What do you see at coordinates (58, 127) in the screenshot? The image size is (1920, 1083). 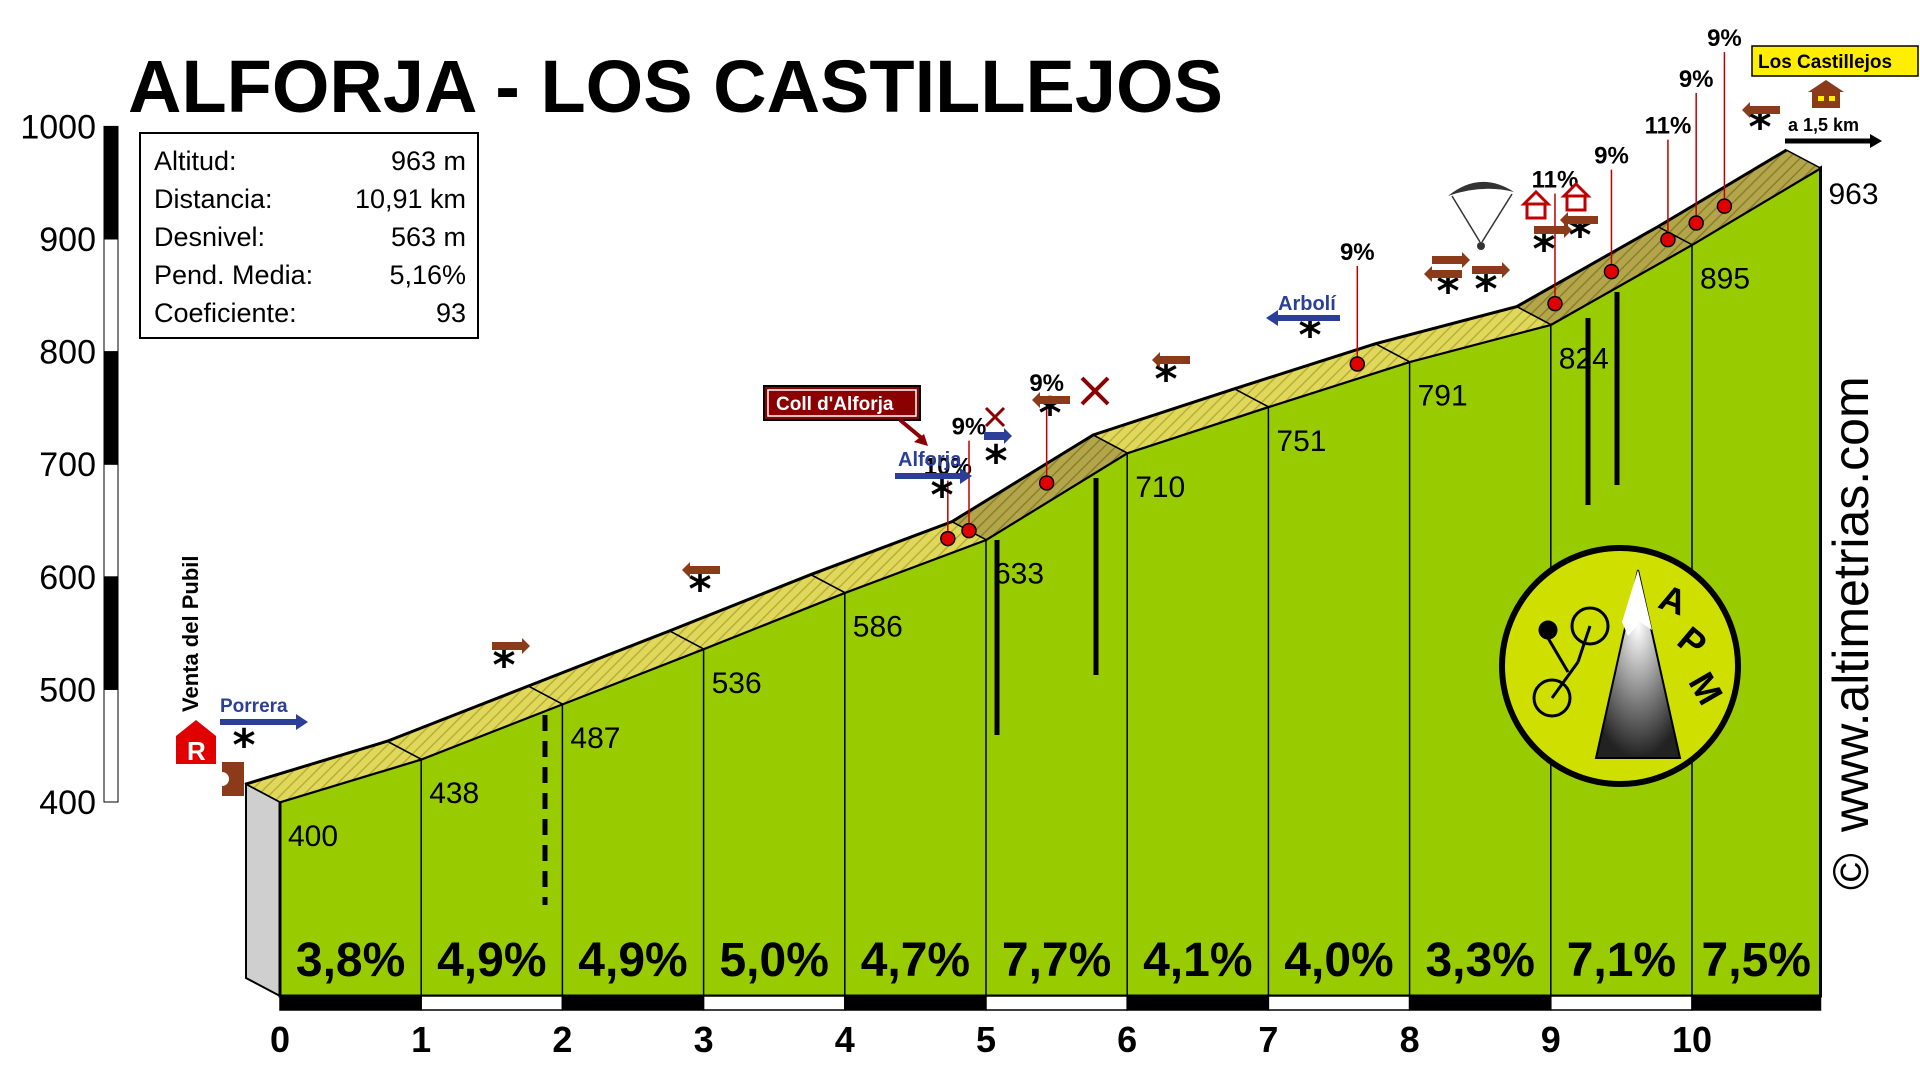 I see `y-tick-label: 1000` at bounding box center [58, 127].